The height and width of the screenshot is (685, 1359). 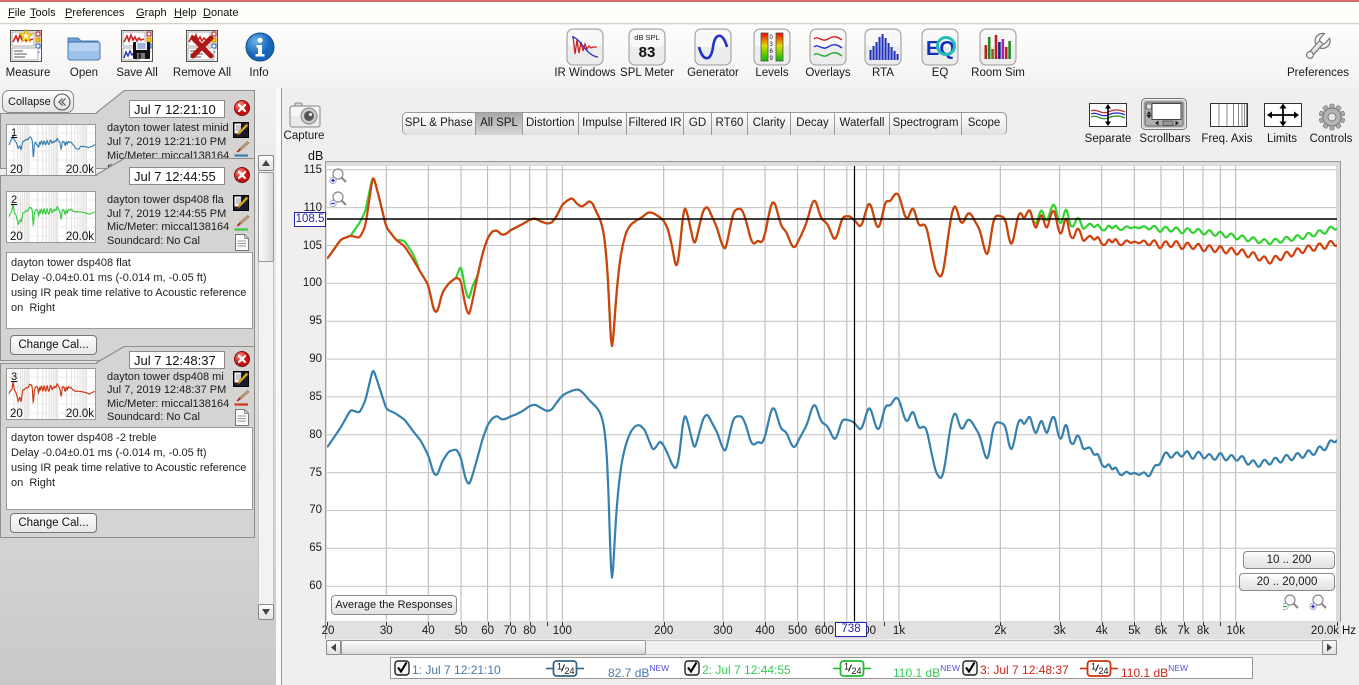 What do you see at coordinates (646, 37) in the screenshot?
I see `svg-text: dB SPL` at bounding box center [646, 37].